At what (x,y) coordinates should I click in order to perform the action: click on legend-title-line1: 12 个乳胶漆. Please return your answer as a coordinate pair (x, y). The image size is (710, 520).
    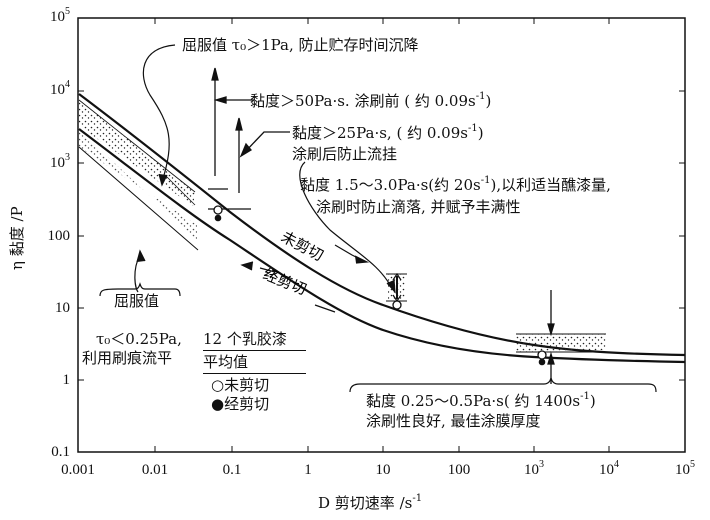
    Looking at the image, I should click on (245, 339).